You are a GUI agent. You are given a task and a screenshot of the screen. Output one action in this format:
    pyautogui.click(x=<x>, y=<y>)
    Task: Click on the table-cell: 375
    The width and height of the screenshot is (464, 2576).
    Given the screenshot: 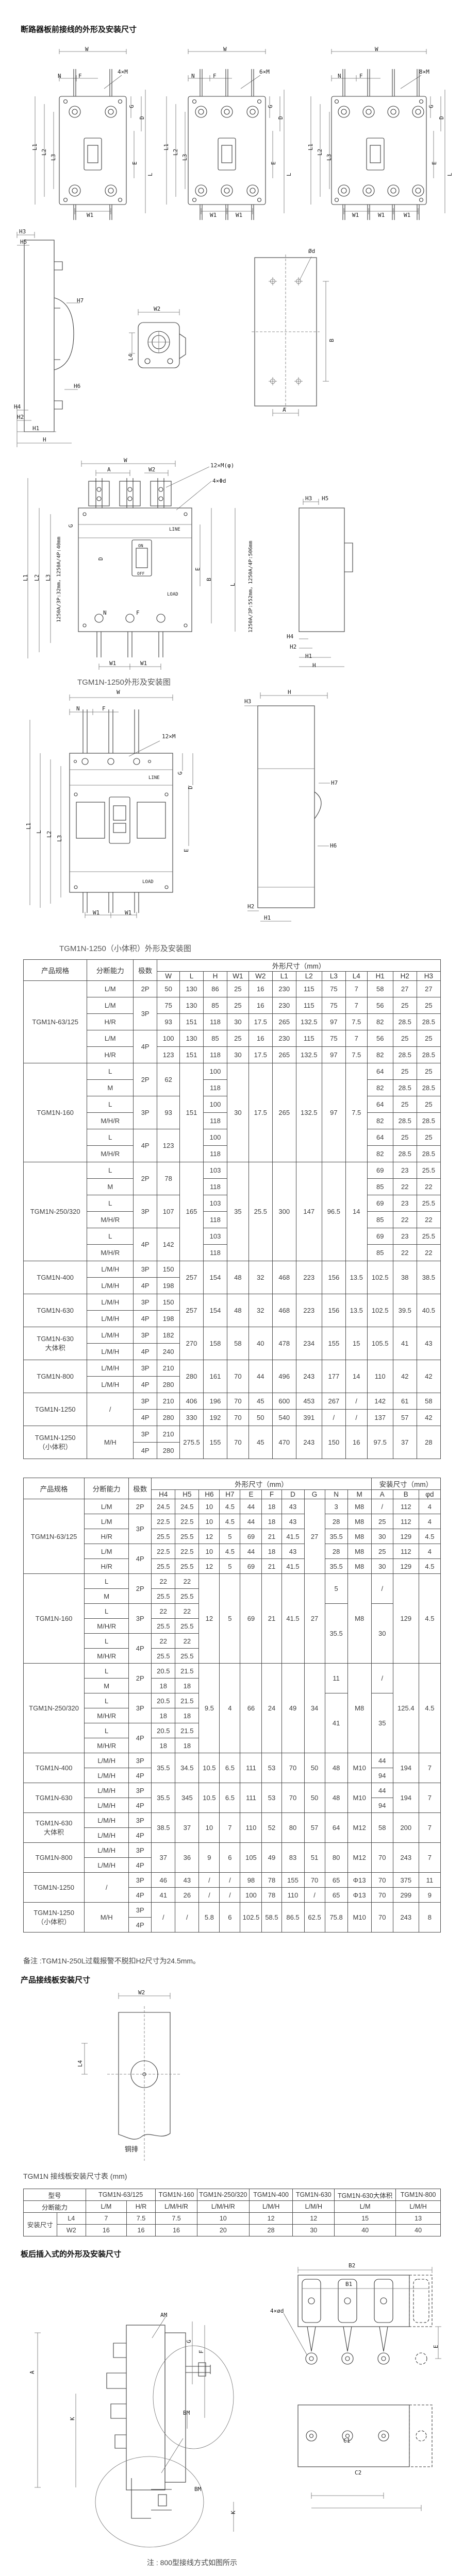 What is the action you would take?
    pyautogui.click(x=405, y=1880)
    